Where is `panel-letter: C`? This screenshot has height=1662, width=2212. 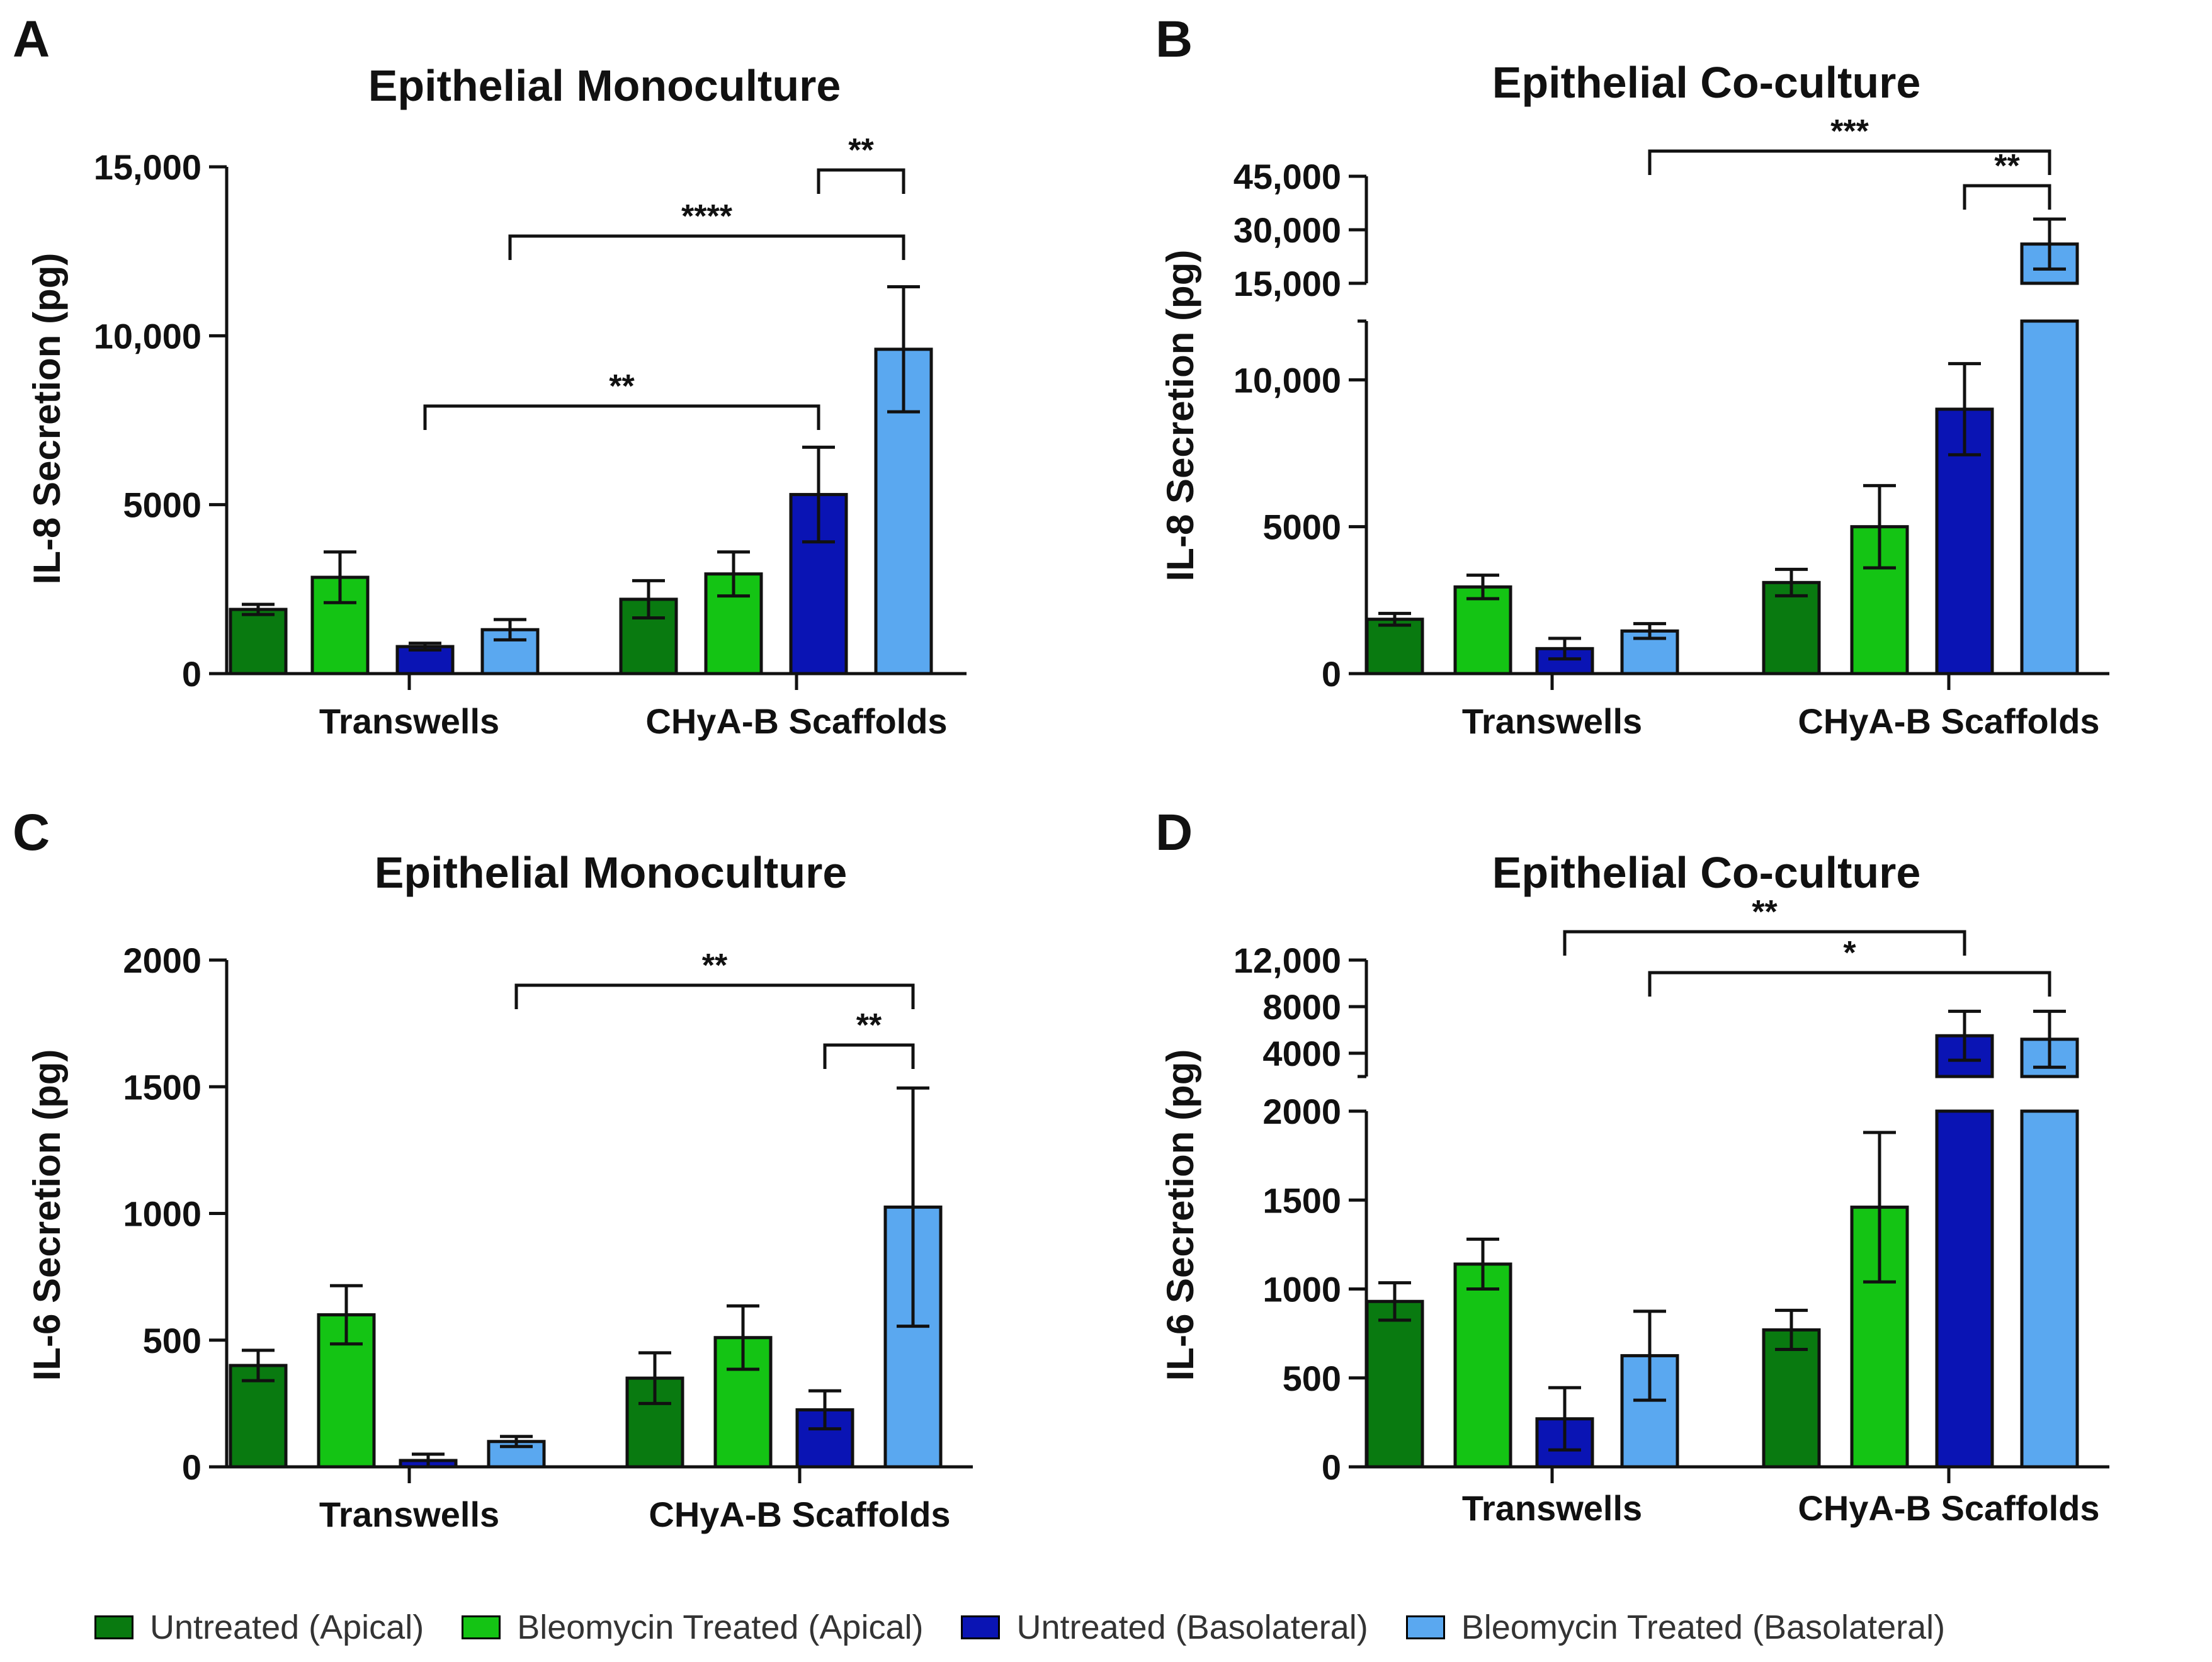
panel-letter: C is located at coordinates (31, 832).